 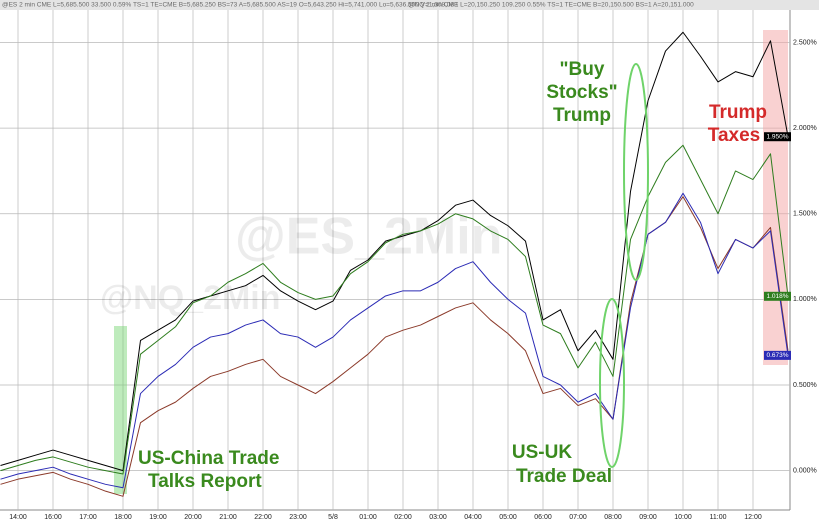 What do you see at coordinates (542, 452) in the screenshot?
I see `annotation: US-UK` at bounding box center [542, 452].